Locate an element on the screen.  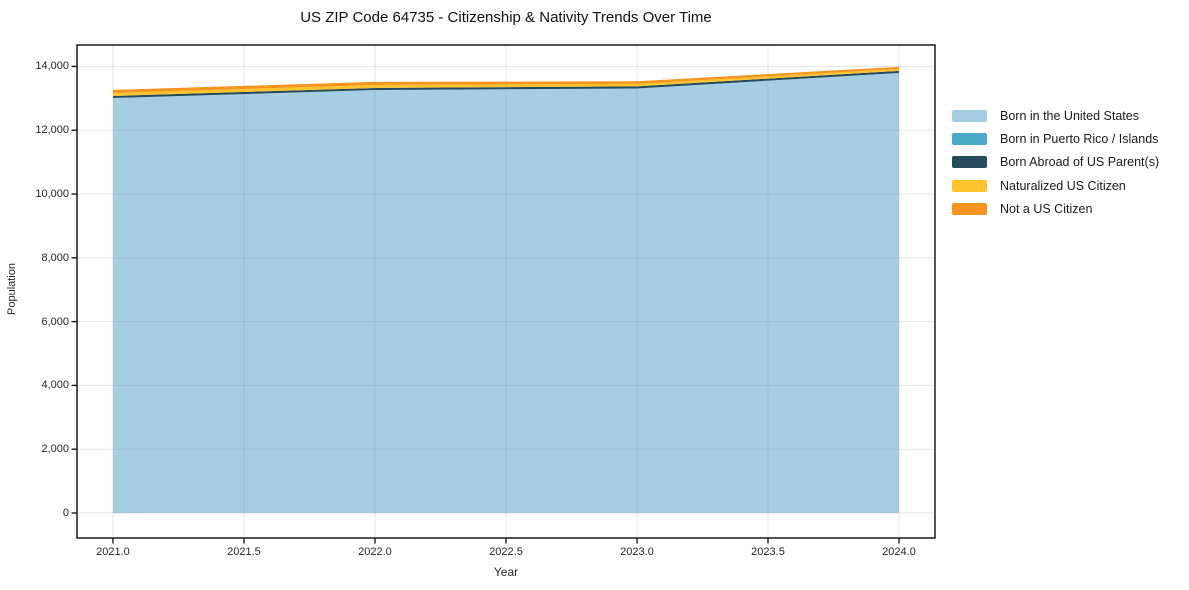
legend-label: Born Abroad of US Parent(s) is located at coordinates (1080, 162).